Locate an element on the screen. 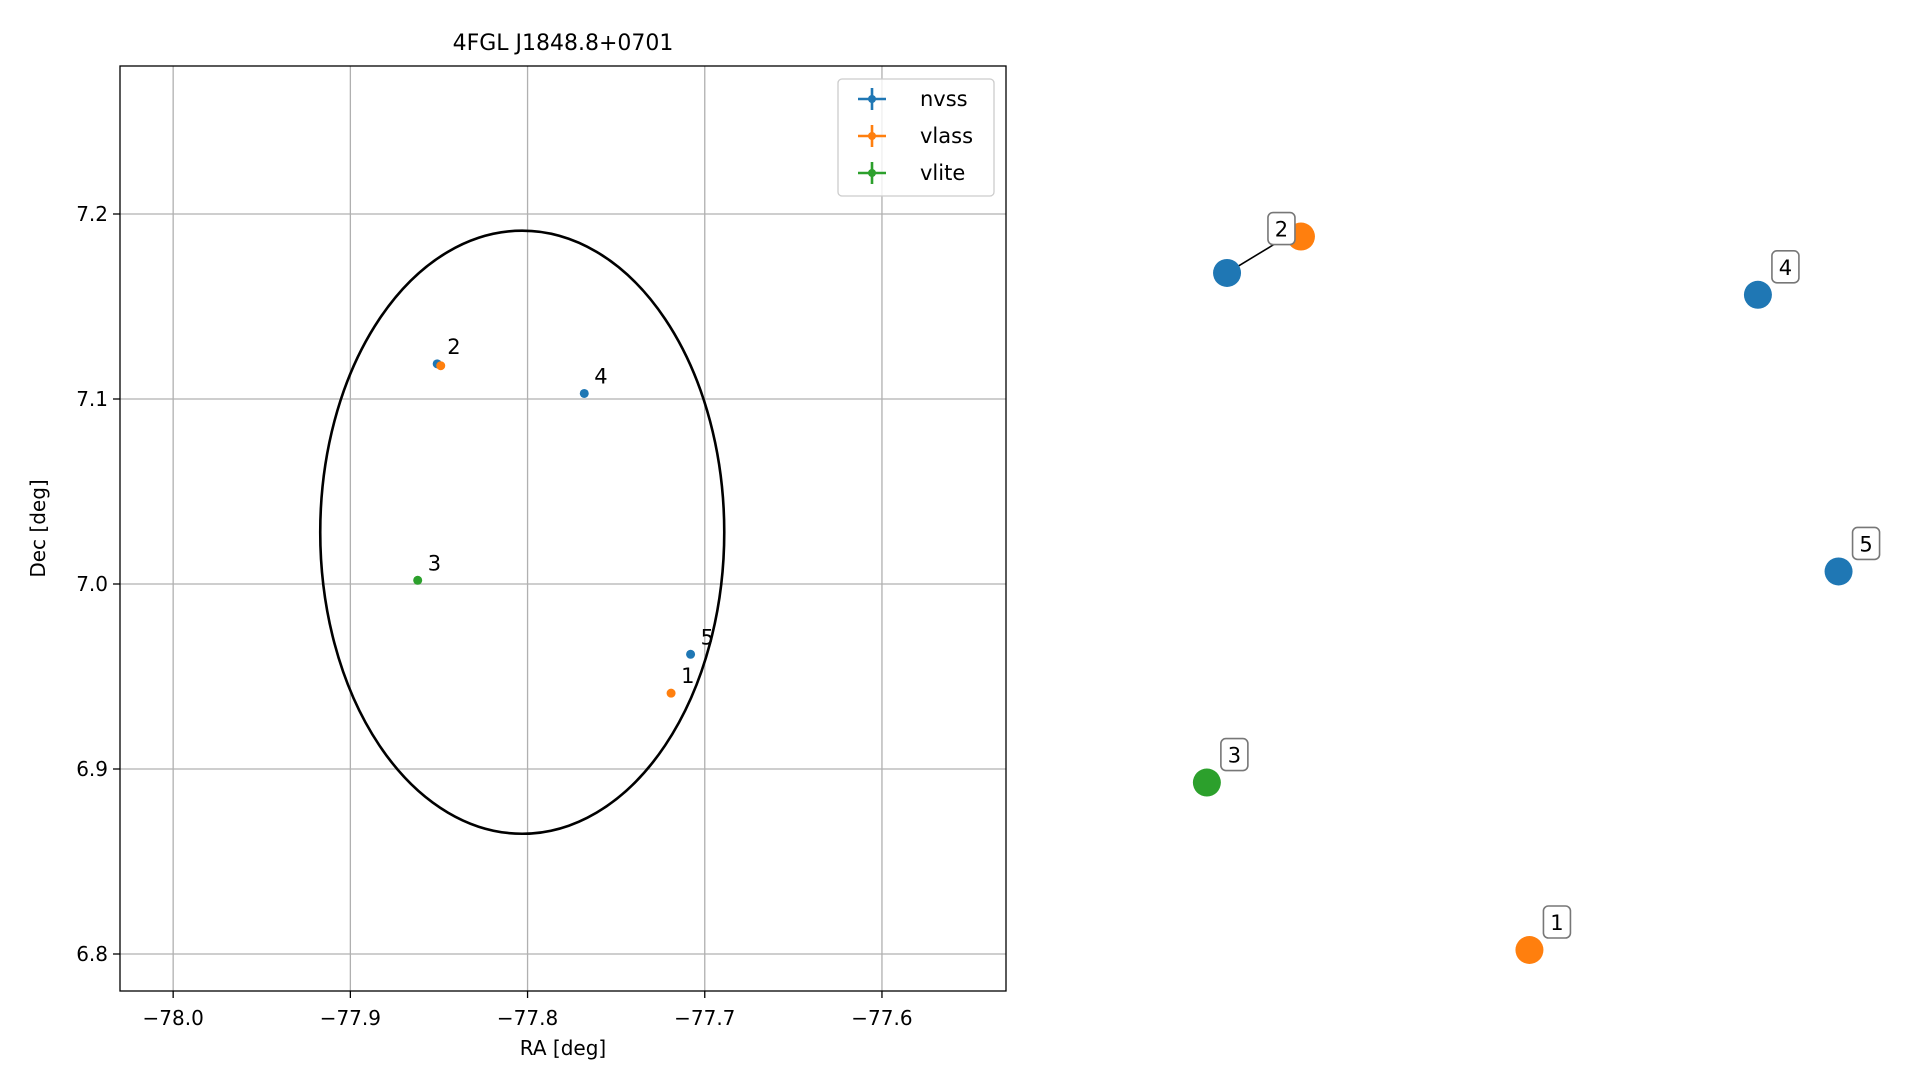  legend-entry-nvss: nvss is located at coordinates (944, 99).